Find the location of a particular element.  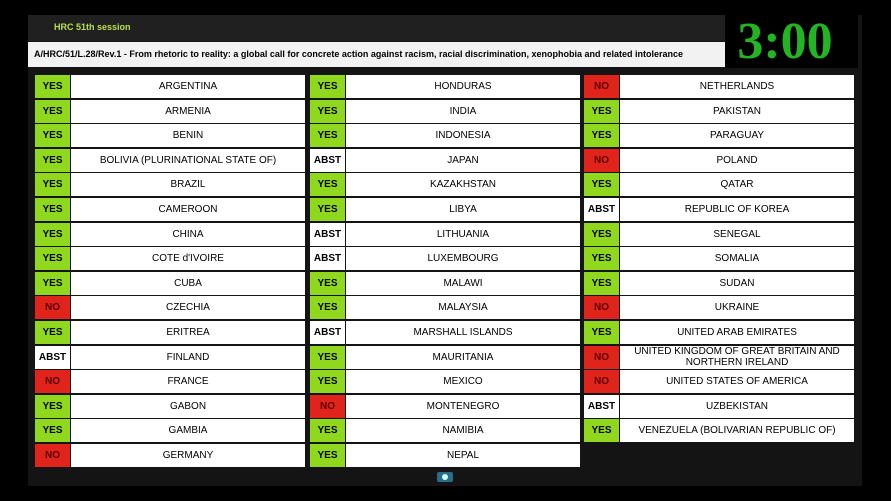

country-cell: ARMENIA is located at coordinates (188, 111).